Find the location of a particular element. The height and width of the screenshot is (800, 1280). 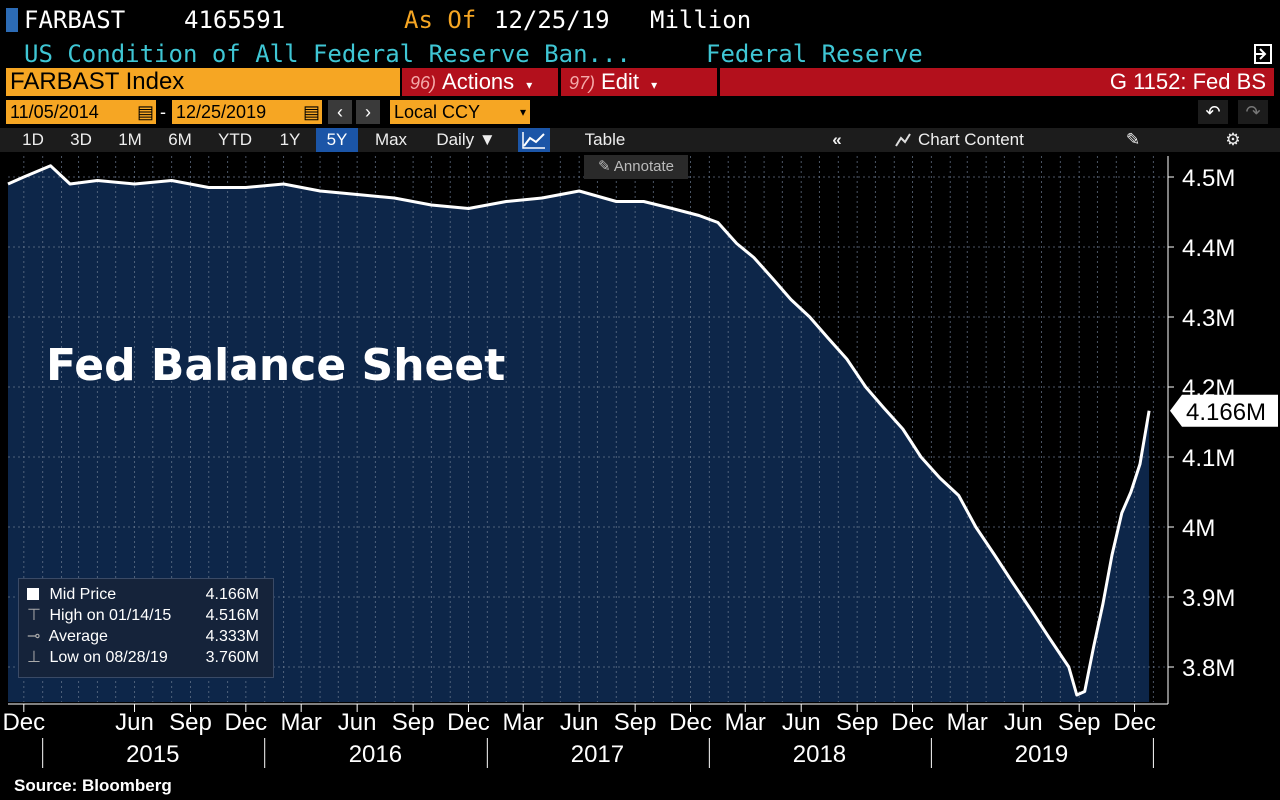

legend-mid: Mid Price 4.166M is located at coordinates (147, 595).